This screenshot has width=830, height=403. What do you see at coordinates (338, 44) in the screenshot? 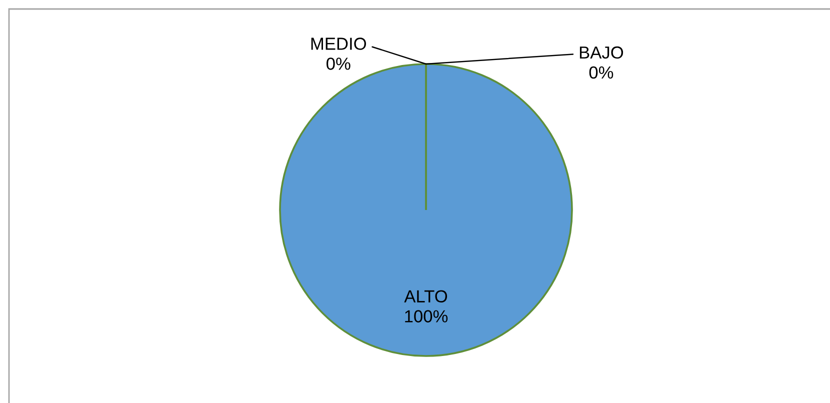
I see `legend-label: MEDIO` at bounding box center [338, 44].